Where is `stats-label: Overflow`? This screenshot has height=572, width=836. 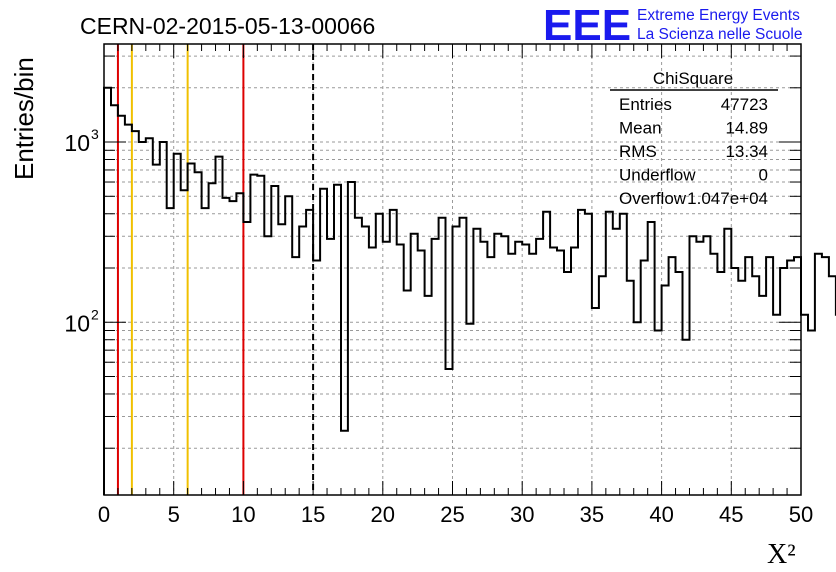 stats-label: Overflow is located at coordinates (653, 198).